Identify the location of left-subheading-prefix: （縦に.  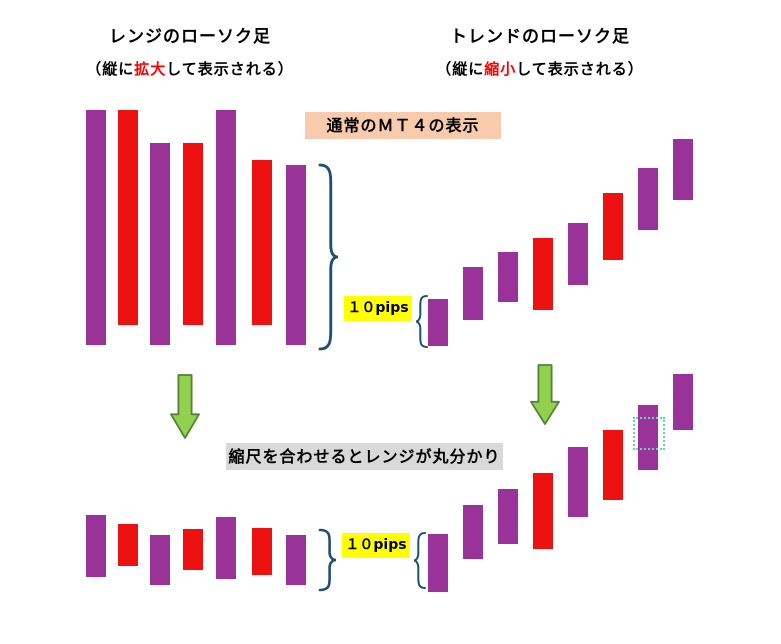
(110, 69).